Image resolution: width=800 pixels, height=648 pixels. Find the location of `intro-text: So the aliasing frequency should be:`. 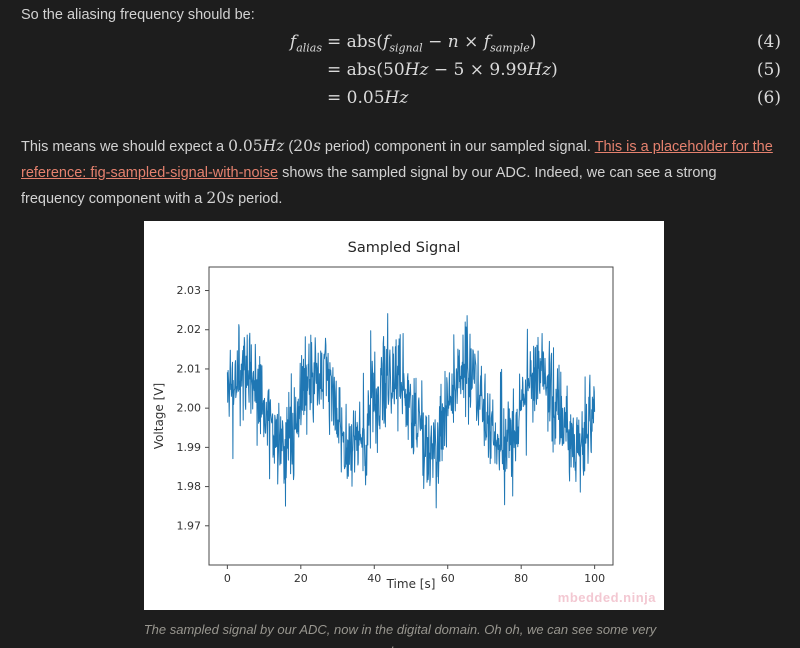

intro-text: So the aliasing frequency should be: is located at coordinates (138, 15).